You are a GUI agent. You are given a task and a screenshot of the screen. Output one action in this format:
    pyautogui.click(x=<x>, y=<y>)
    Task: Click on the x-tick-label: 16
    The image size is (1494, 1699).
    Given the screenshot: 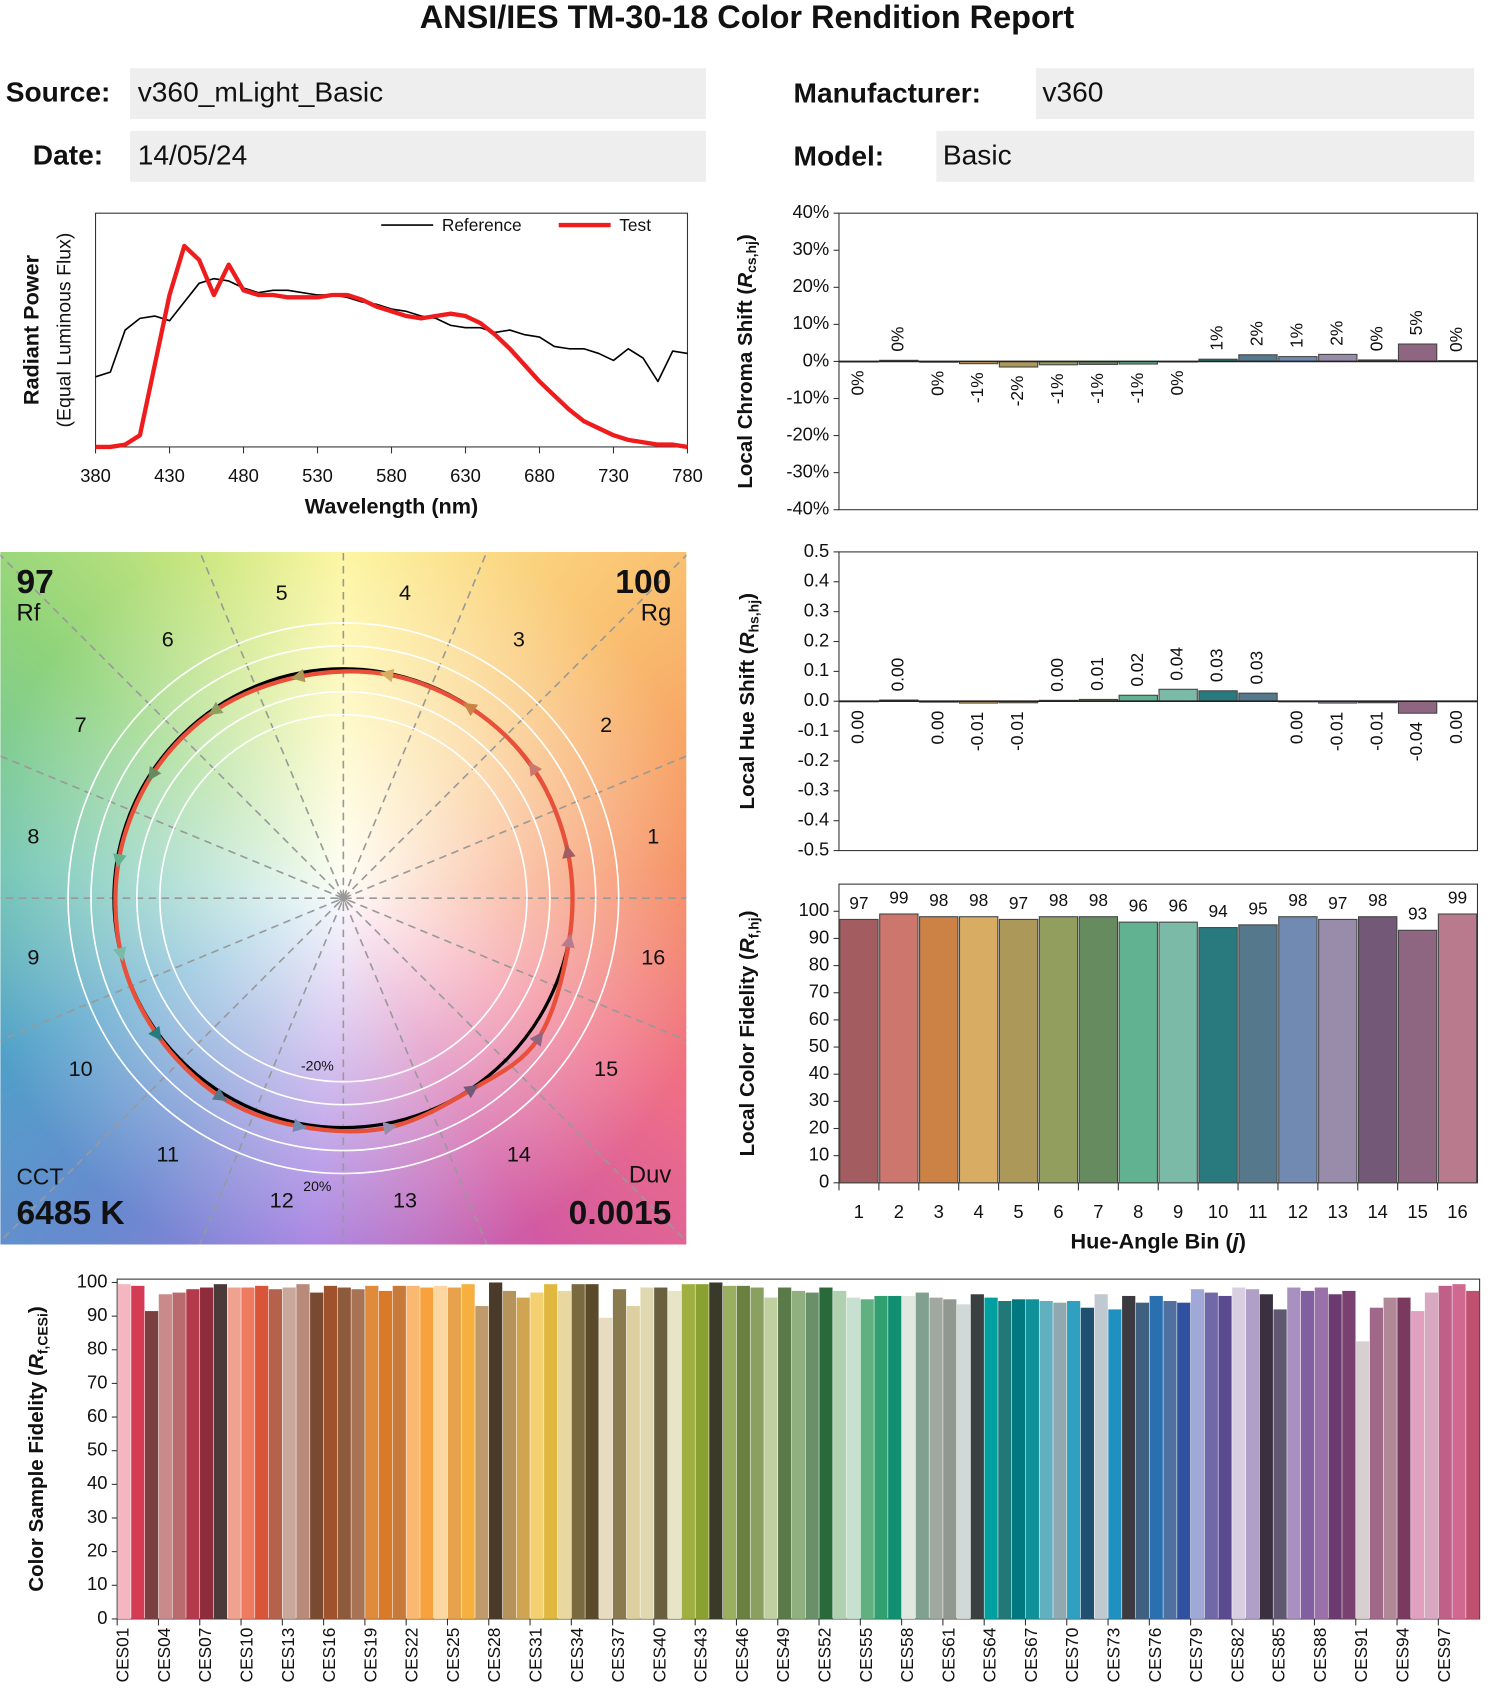 What is the action you would take?
    pyautogui.click(x=1457, y=1211)
    